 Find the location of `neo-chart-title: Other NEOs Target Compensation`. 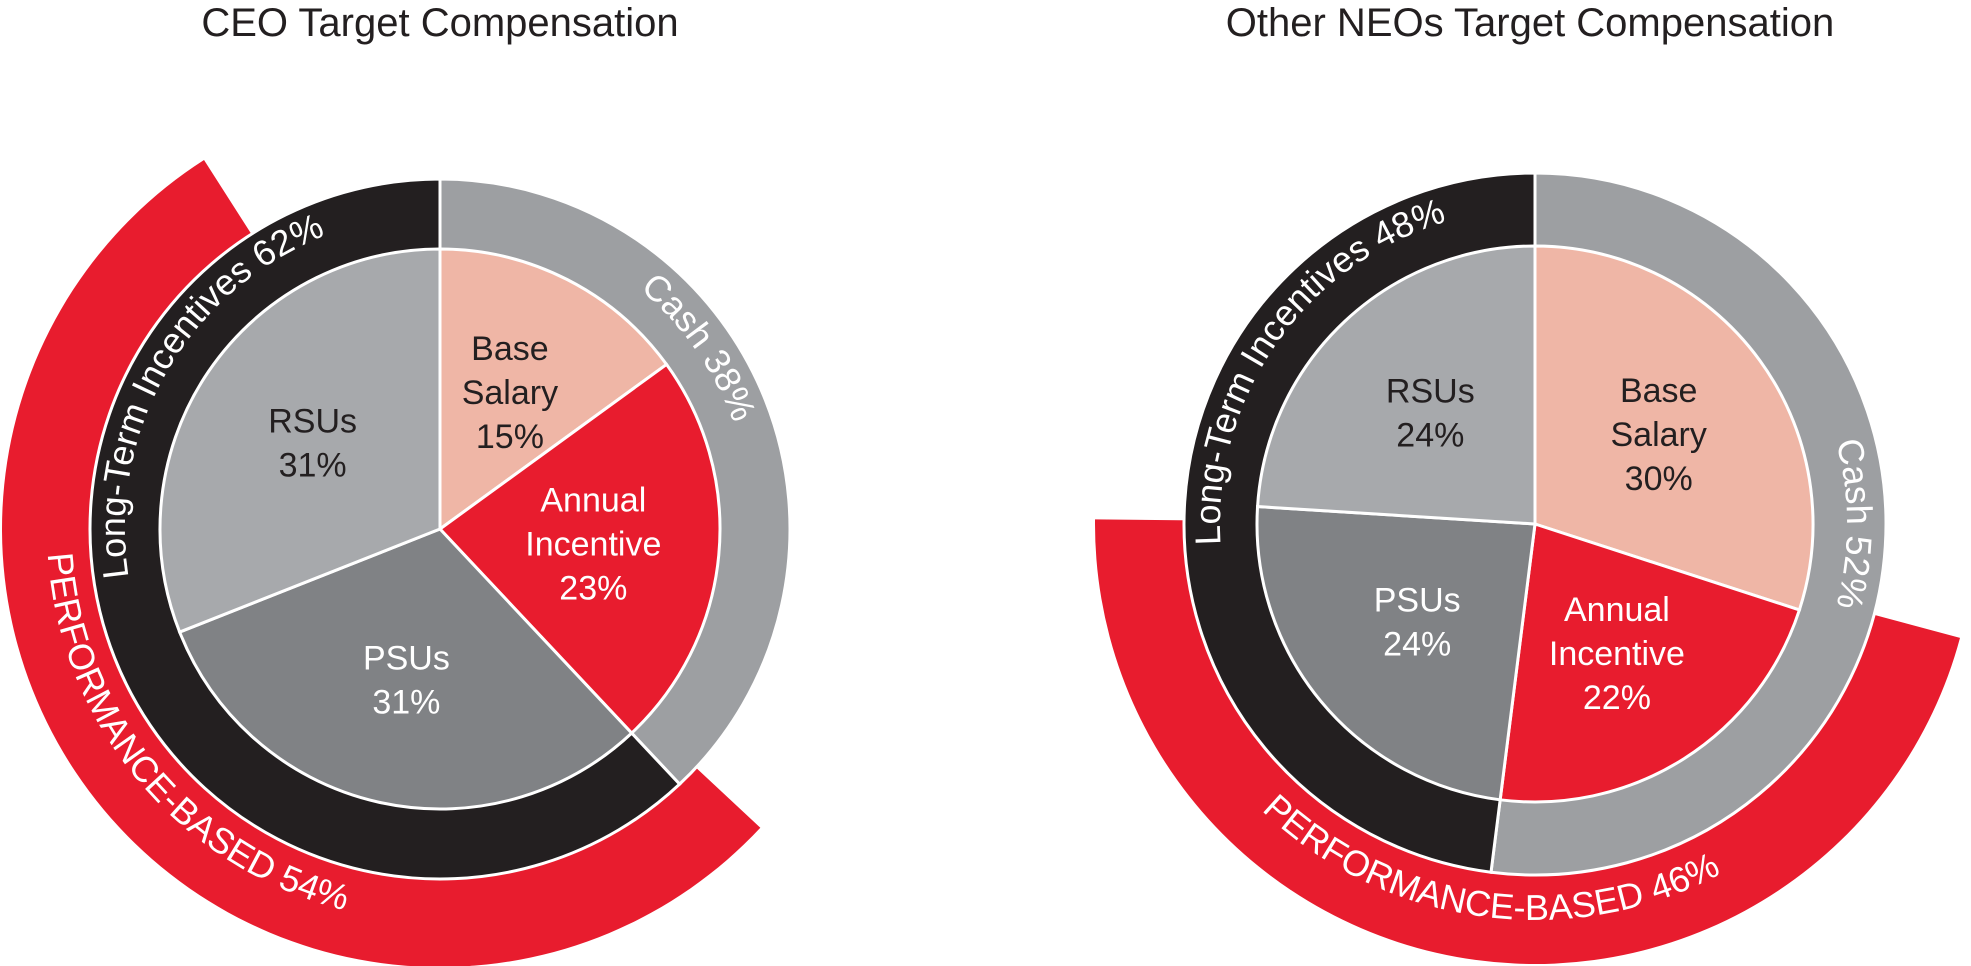

neo-chart-title: Other NEOs Target Compensation is located at coordinates (1530, 23).